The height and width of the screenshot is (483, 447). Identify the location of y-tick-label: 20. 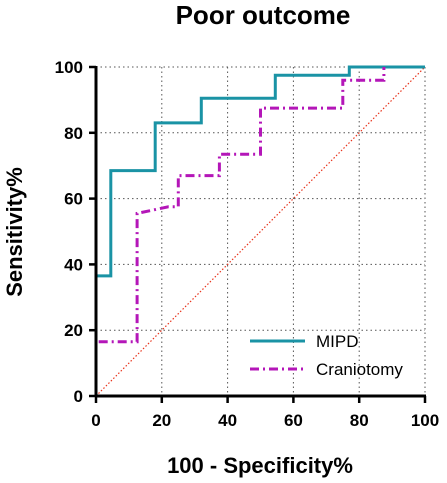
(73, 330).